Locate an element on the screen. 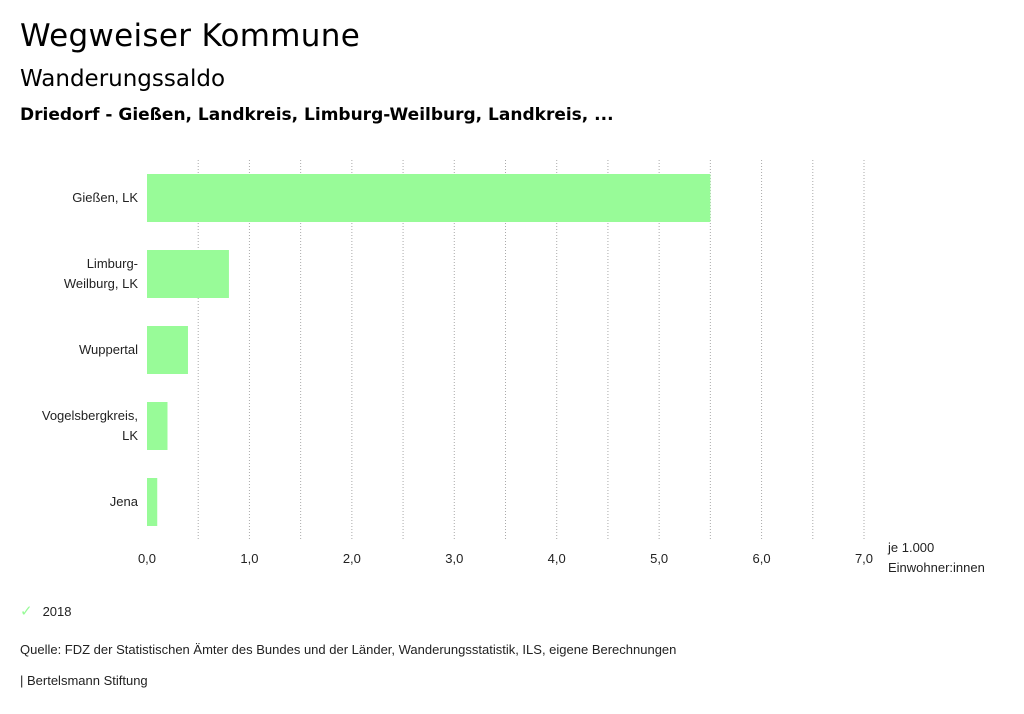  category-label: Limburg- Weilburg, LK is located at coordinates (101, 273).